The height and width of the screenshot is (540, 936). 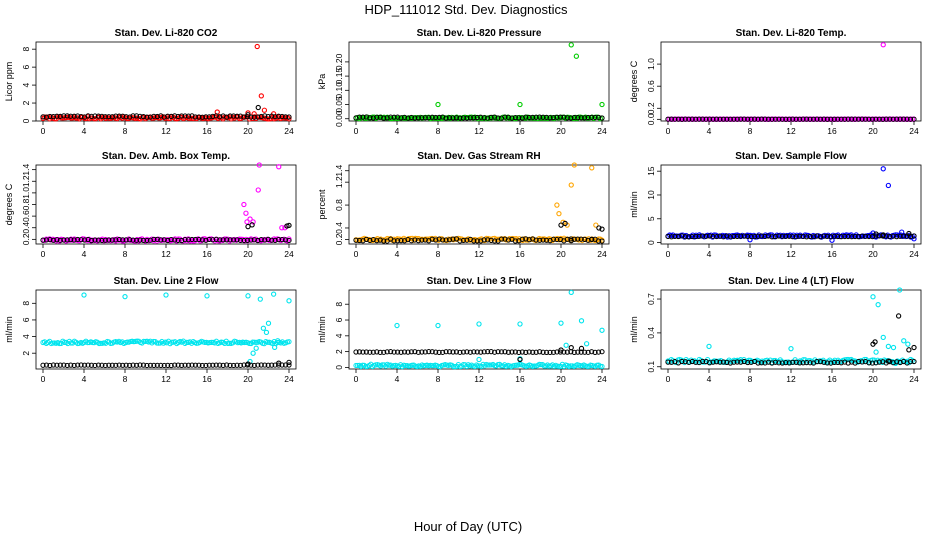 What do you see at coordinates (479, 203) in the screenshot?
I see `series-rh` at bounding box center [479, 203].